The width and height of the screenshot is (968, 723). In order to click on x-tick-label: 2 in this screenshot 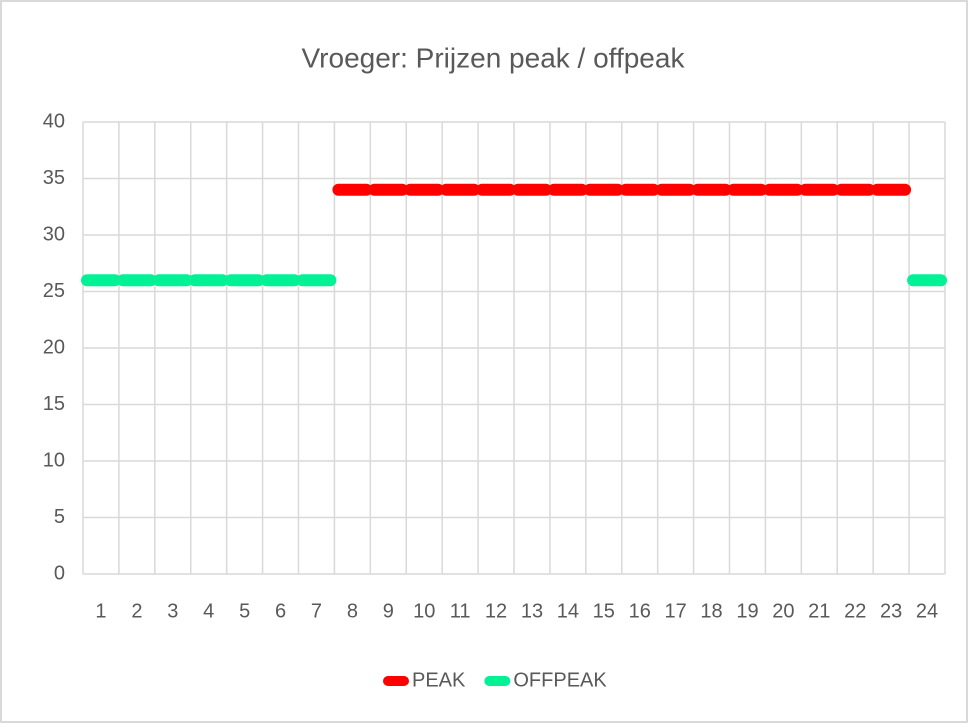, I will do `click(136, 611)`.